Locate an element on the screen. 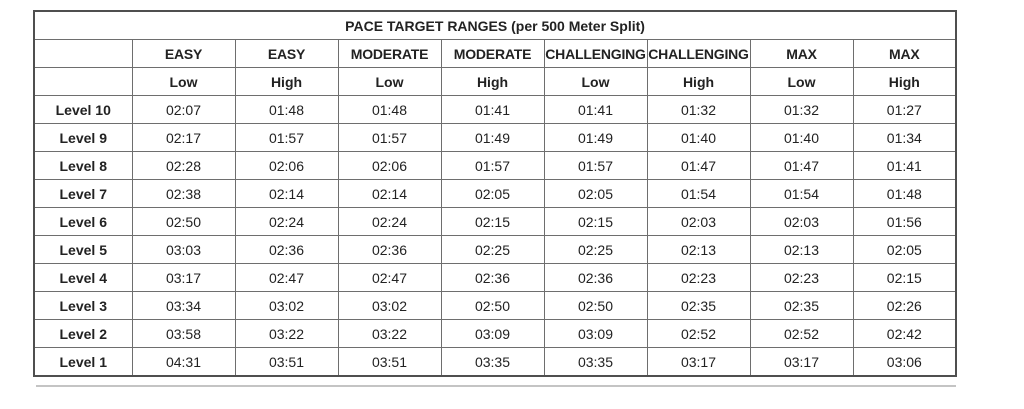  intensity-header-cell: CHALLENGING is located at coordinates (595, 53).